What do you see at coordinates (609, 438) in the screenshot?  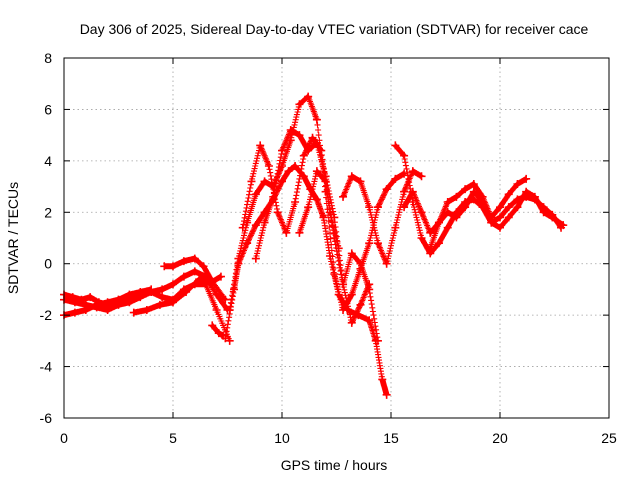 I see `x-tick-label: 25` at bounding box center [609, 438].